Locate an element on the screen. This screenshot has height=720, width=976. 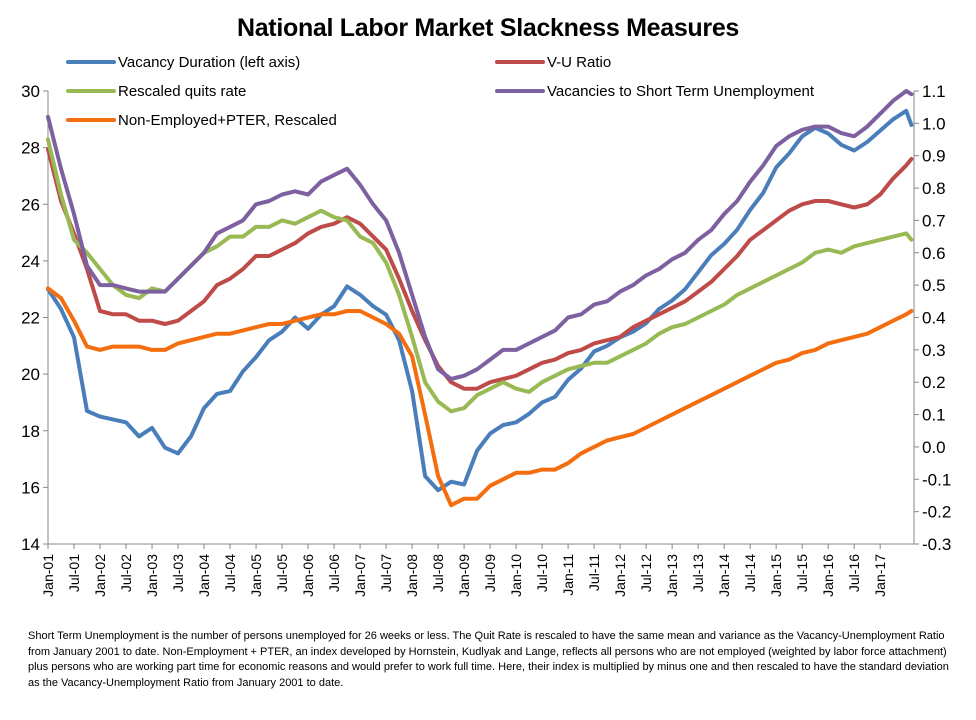
right-tick-label: 0.8 is located at coordinates (934, 188).